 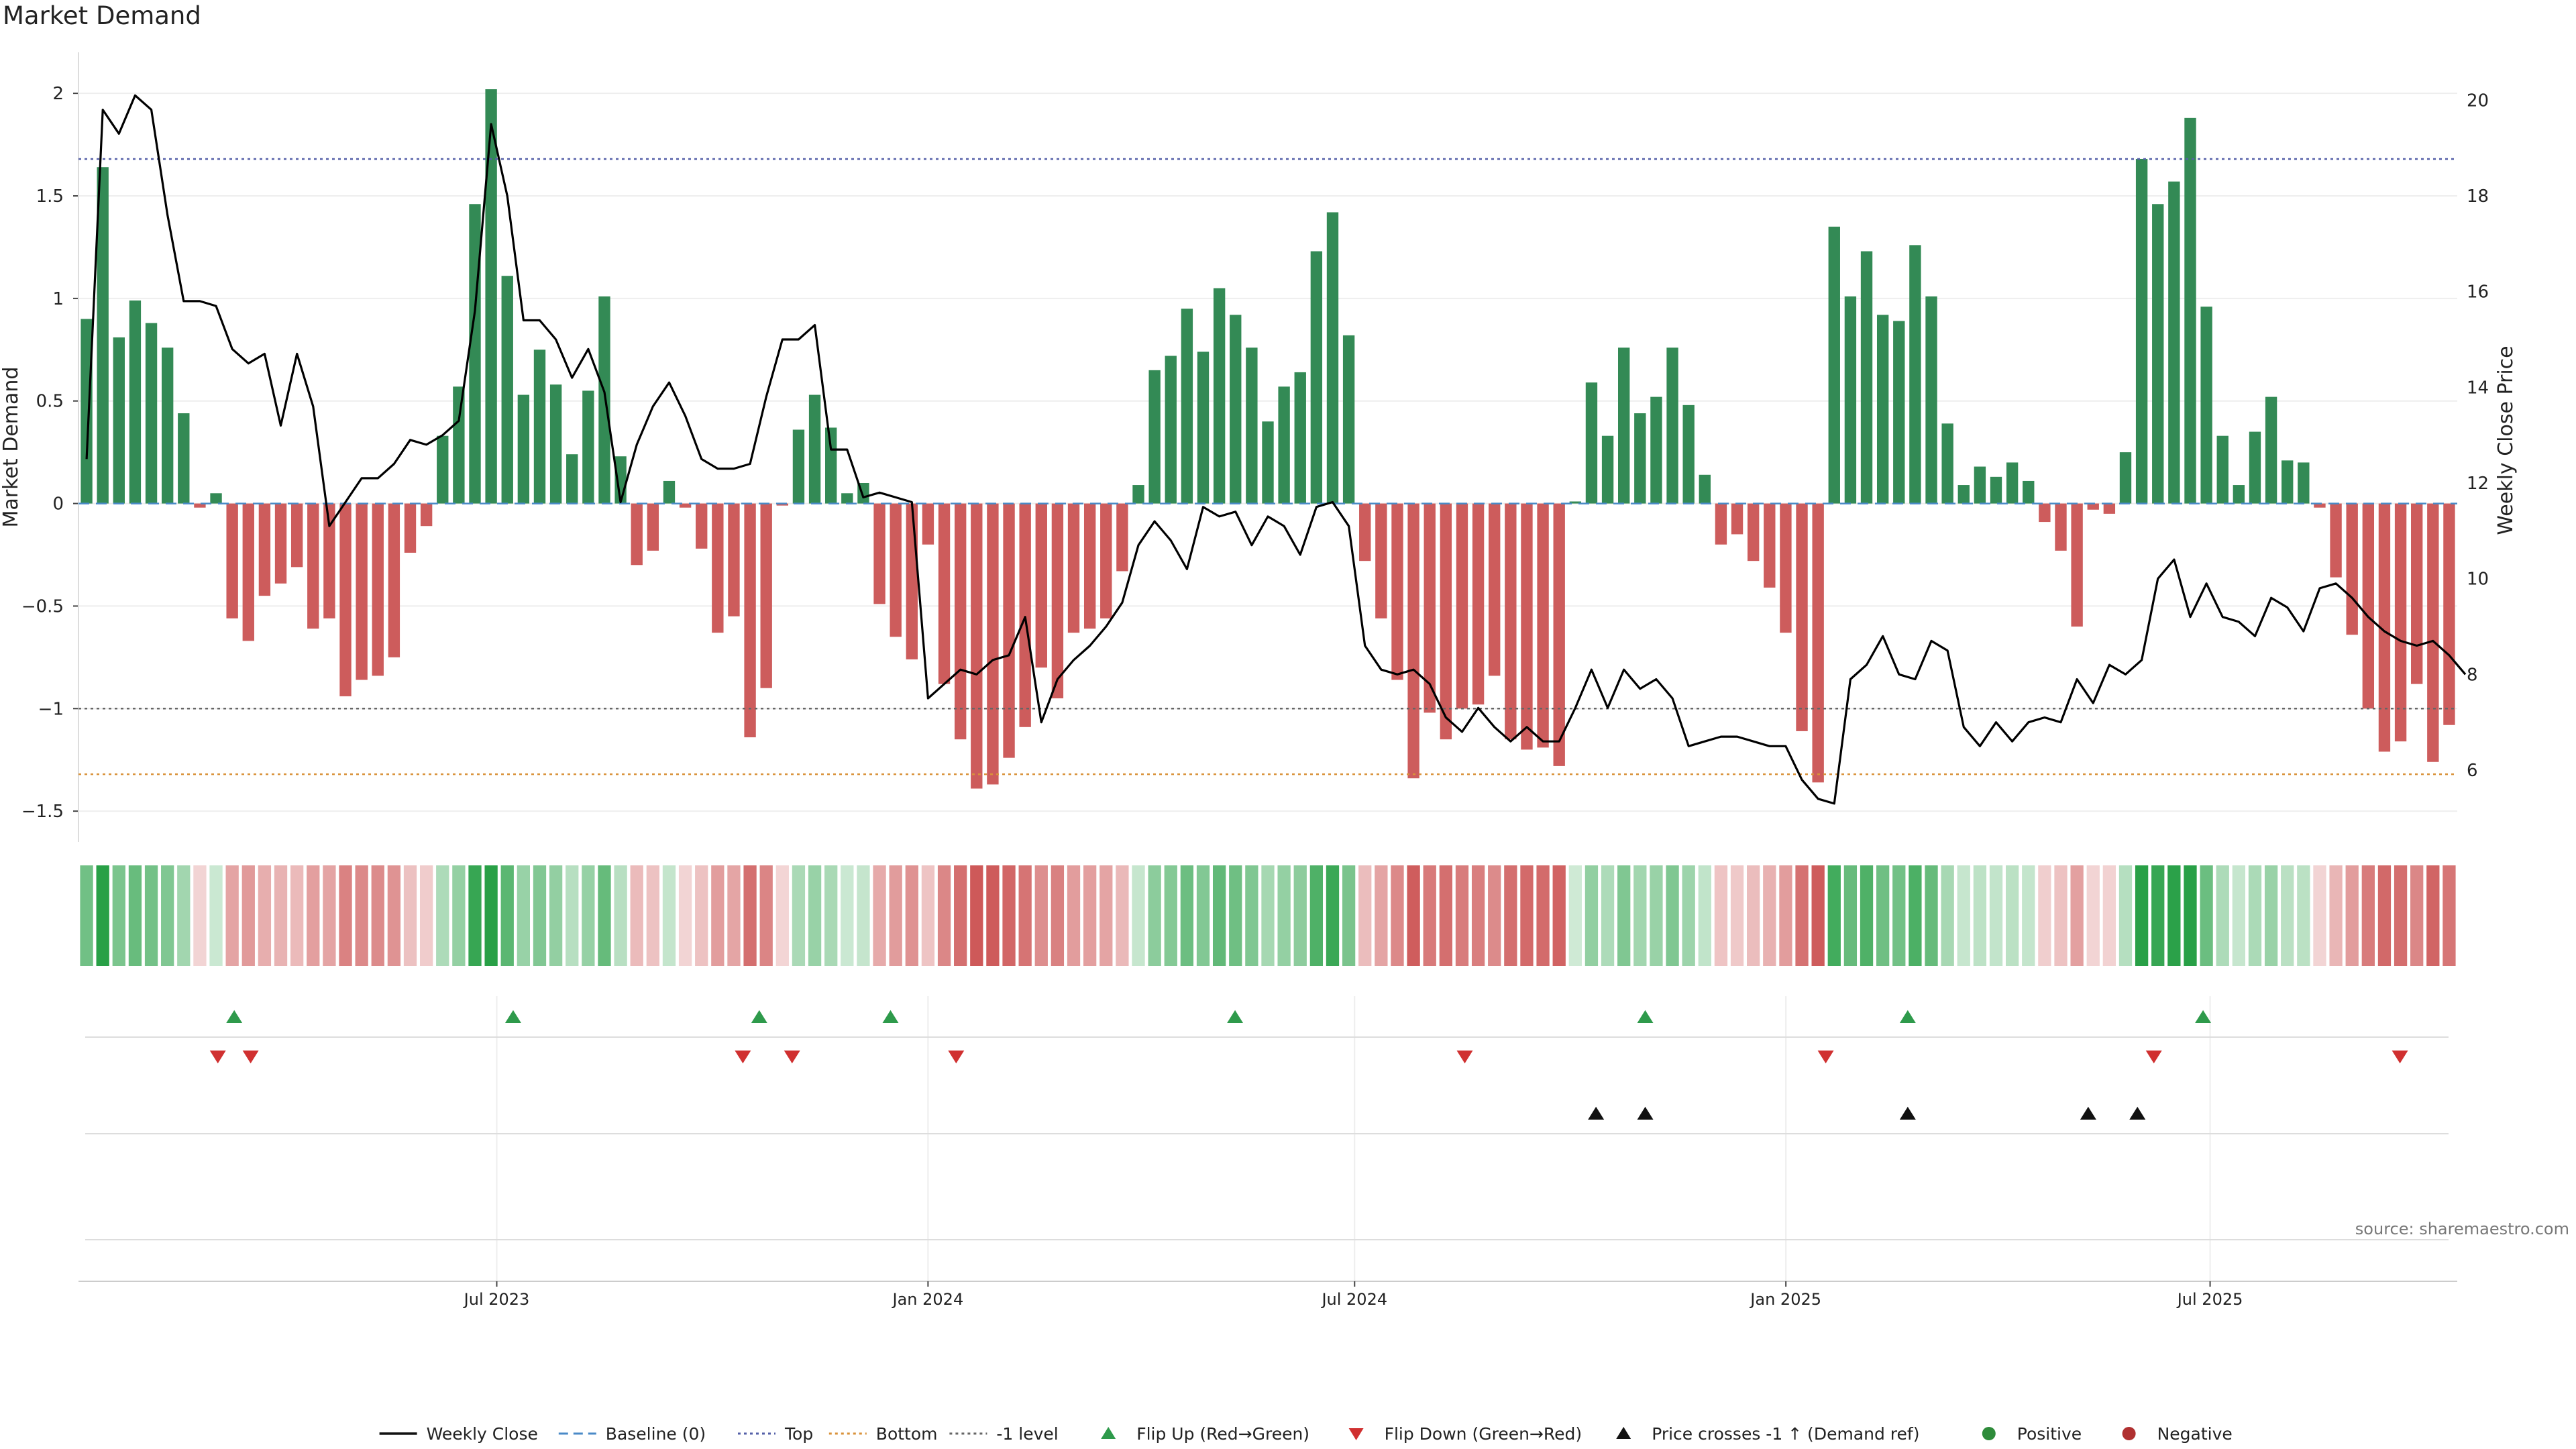 I want to click on legend-symbol, so click(x=1108, y=1433).